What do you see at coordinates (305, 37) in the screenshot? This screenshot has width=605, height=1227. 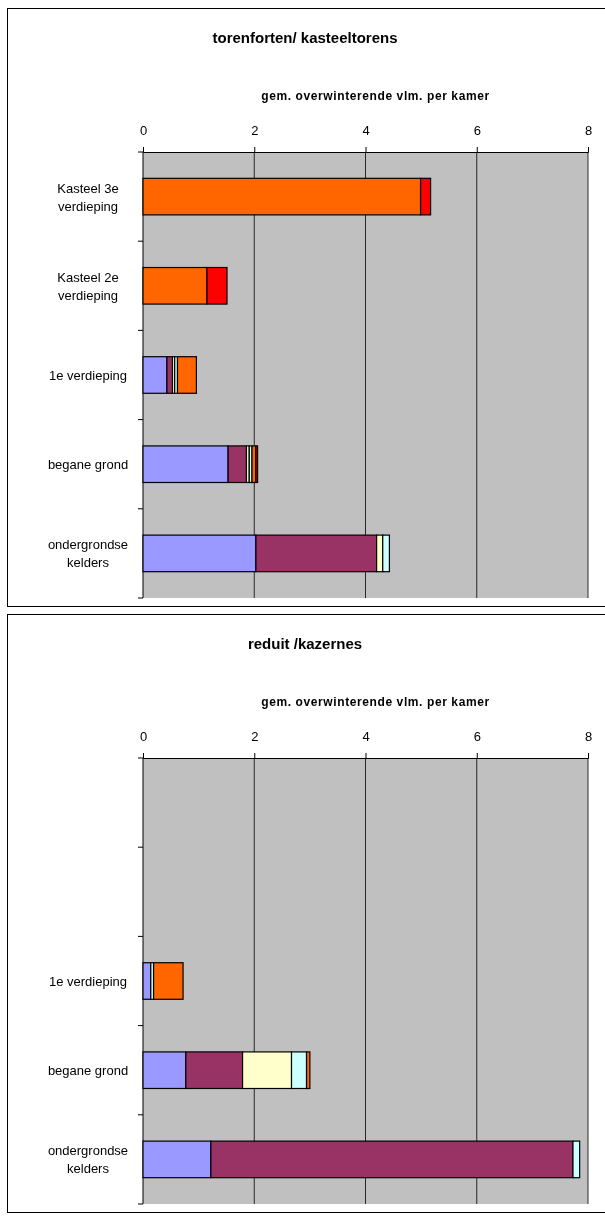 I see `chart-title: torenforten/ kasteeltorens` at bounding box center [305, 37].